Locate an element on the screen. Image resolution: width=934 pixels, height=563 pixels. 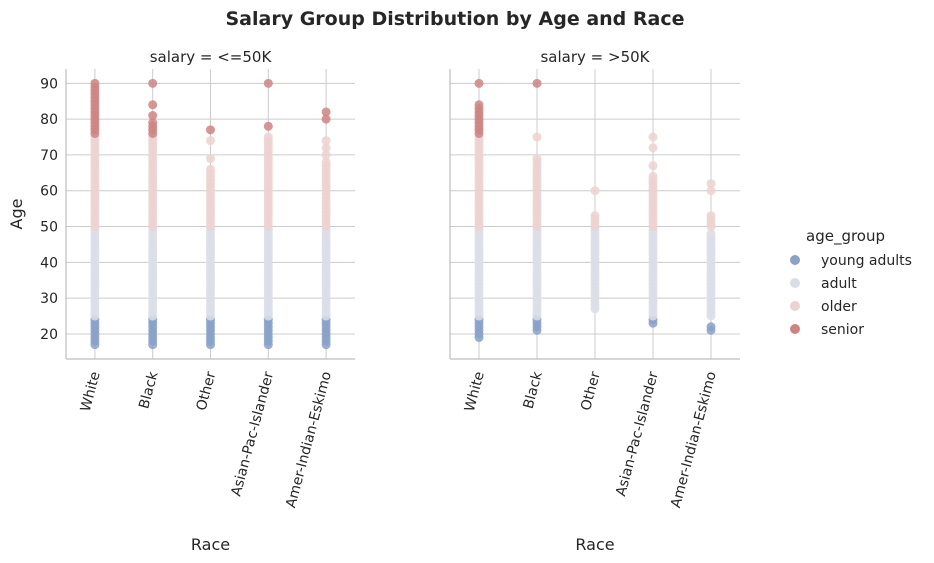
legend-title: age_group is located at coordinates (845, 236).